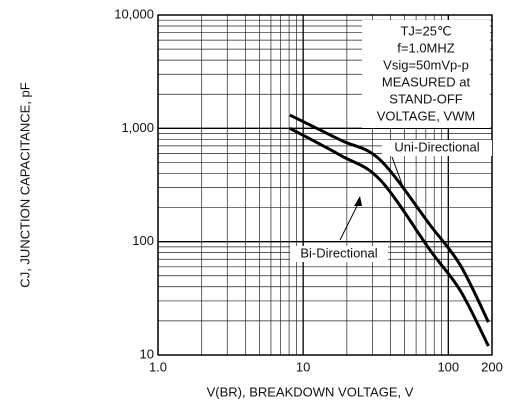  I want to click on x-tick-label: 10, so click(303, 366).